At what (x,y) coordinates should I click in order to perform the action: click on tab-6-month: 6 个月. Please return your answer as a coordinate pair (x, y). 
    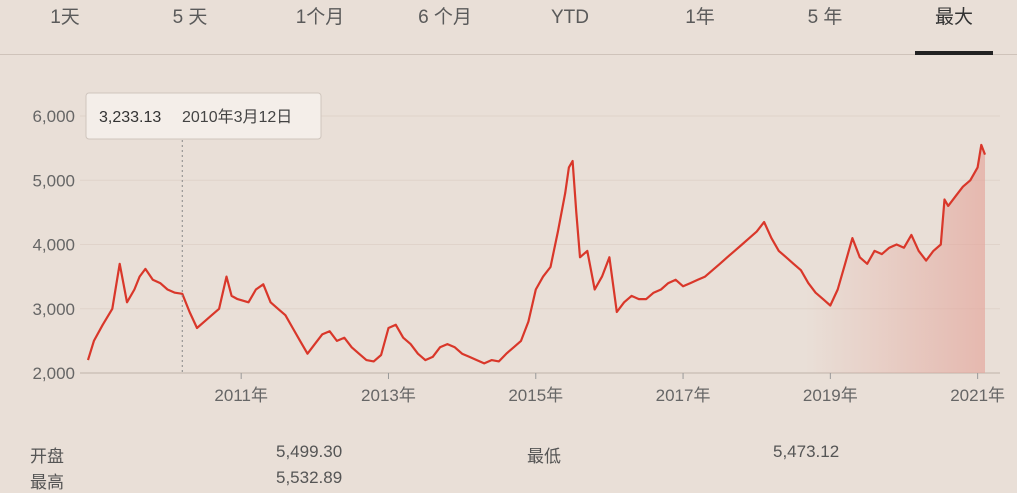
    Looking at the image, I should click on (445, 17).